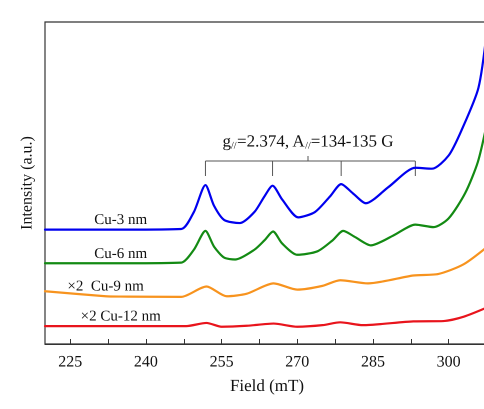 The height and width of the screenshot is (409, 484). I want to click on x-tick-label: 270, so click(297, 362).